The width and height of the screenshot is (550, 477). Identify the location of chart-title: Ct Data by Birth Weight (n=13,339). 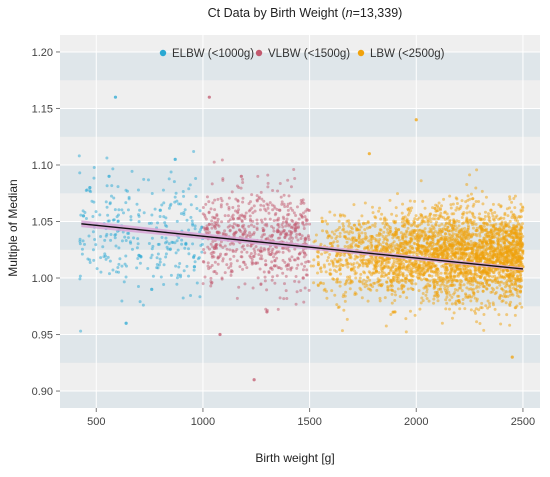
(305, 13).